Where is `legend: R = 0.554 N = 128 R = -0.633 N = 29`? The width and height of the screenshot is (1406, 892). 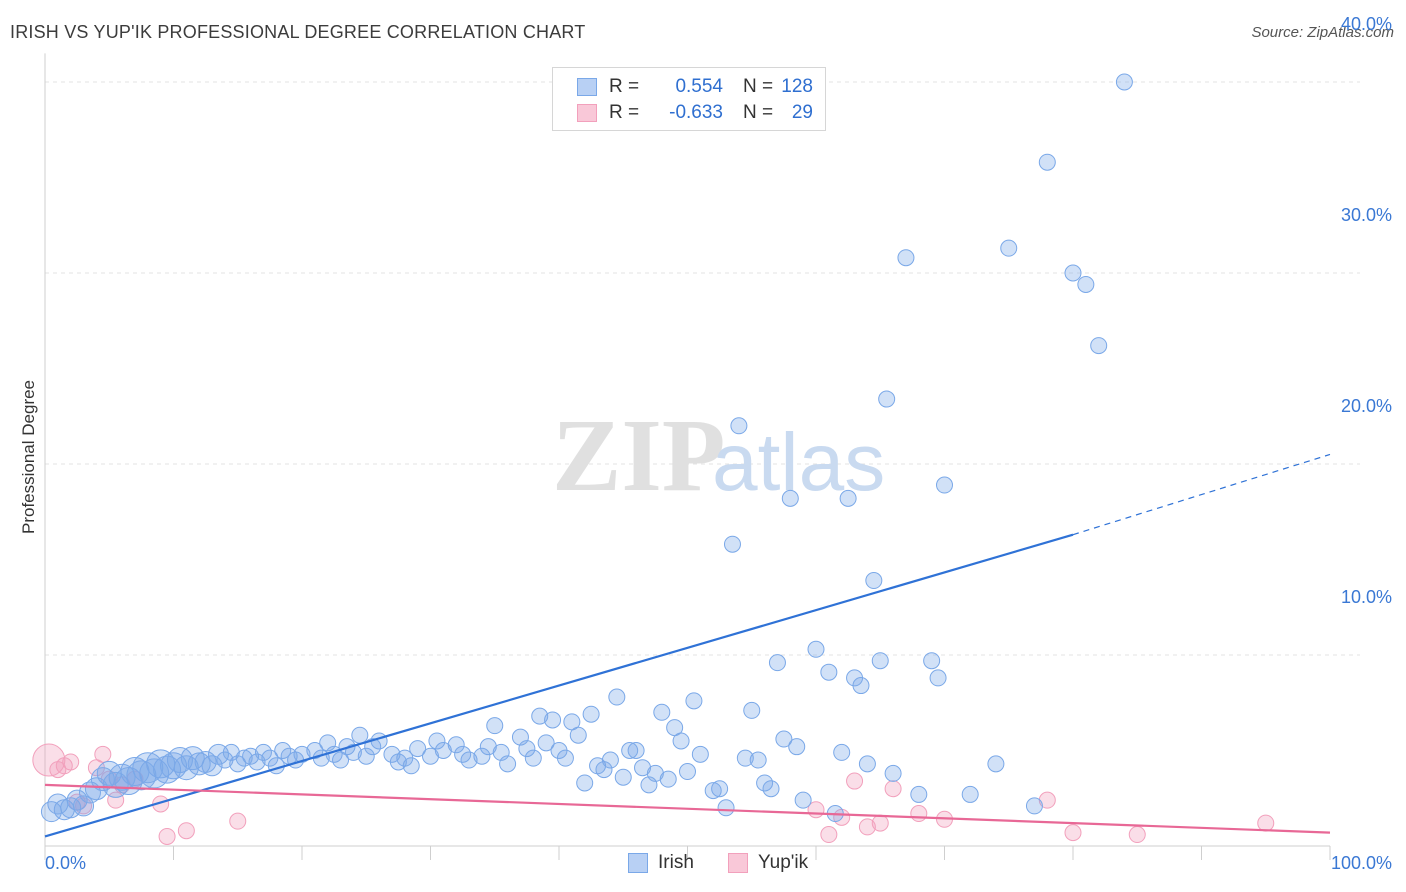
legend: R = 0.554 N = 128 R = -0.633 N = 29 is located at coordinates (689, 99).